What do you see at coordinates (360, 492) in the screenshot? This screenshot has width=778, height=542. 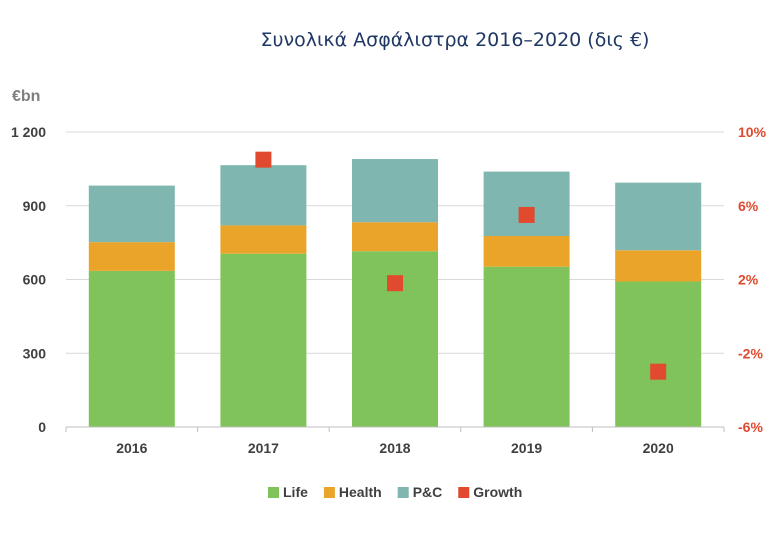 I see `legend-label: Health` at bounding box center [360, 492].